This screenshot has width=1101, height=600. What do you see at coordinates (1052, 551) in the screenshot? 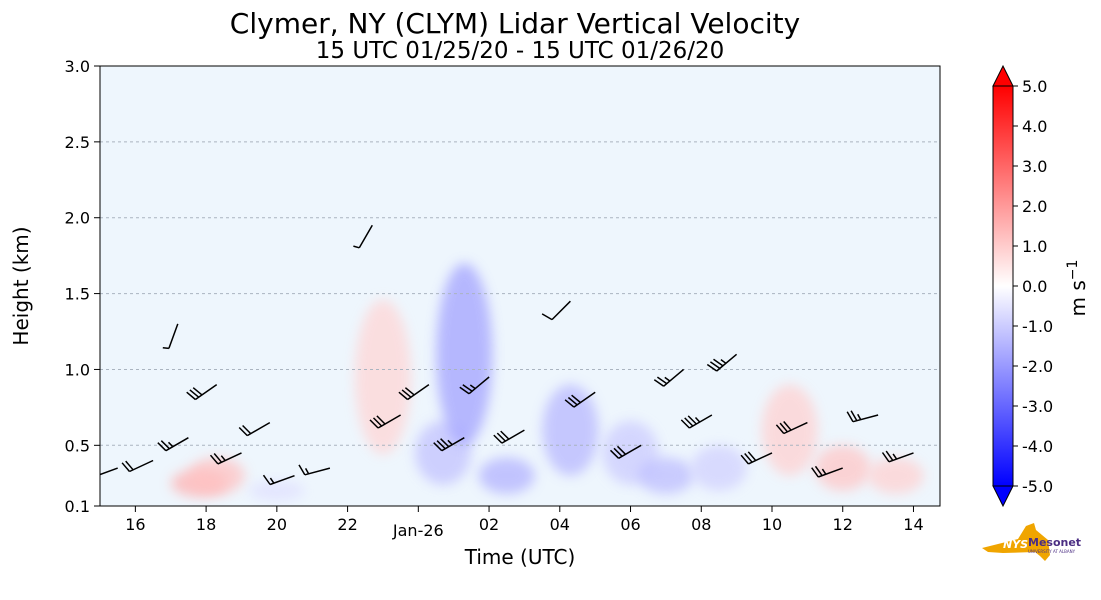
I see `logo-tagline-text: UNIVERSITY AT ALBANY` at bounding box center [1052, 551].